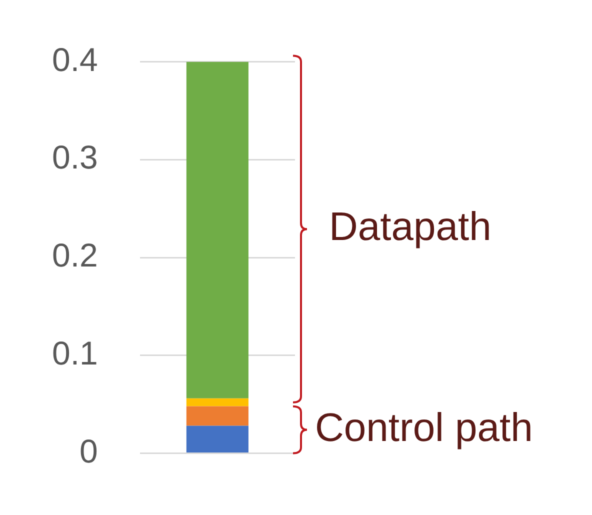 Image resolution: width=592 pixels, height=515 pixels. Describe the element at coordinates (89, 451) in the screenshot. I see `y-tick-label: 0` at that location.